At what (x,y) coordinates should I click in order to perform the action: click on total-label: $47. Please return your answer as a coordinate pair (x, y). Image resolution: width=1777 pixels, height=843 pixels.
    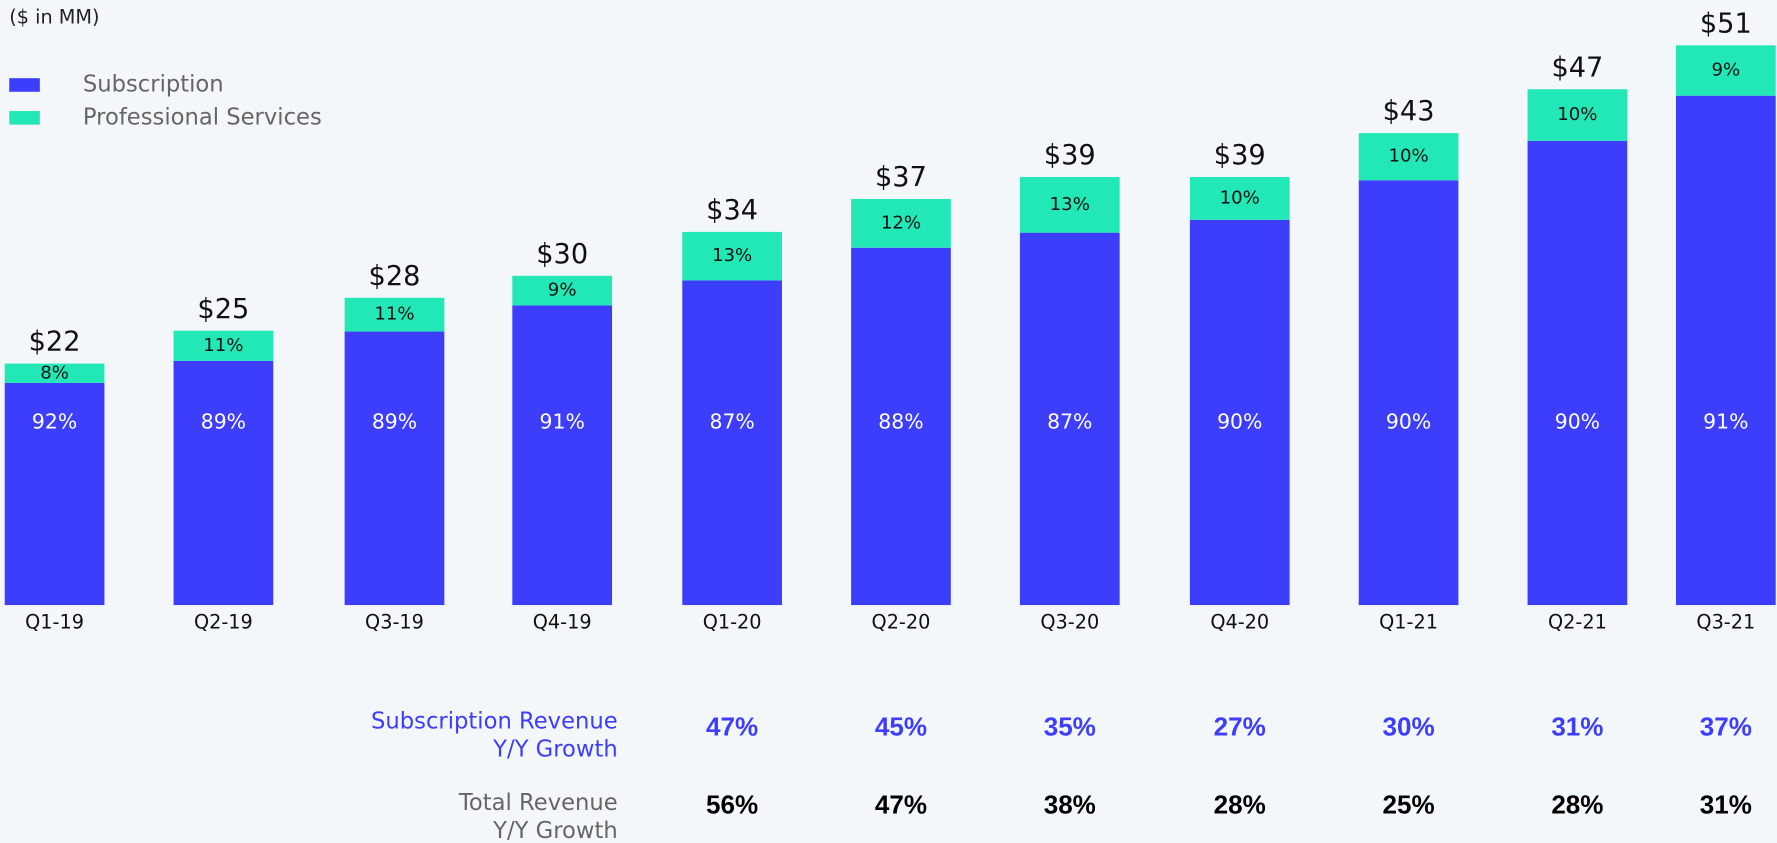
    Looking at the image, I should click on (1577, 67).